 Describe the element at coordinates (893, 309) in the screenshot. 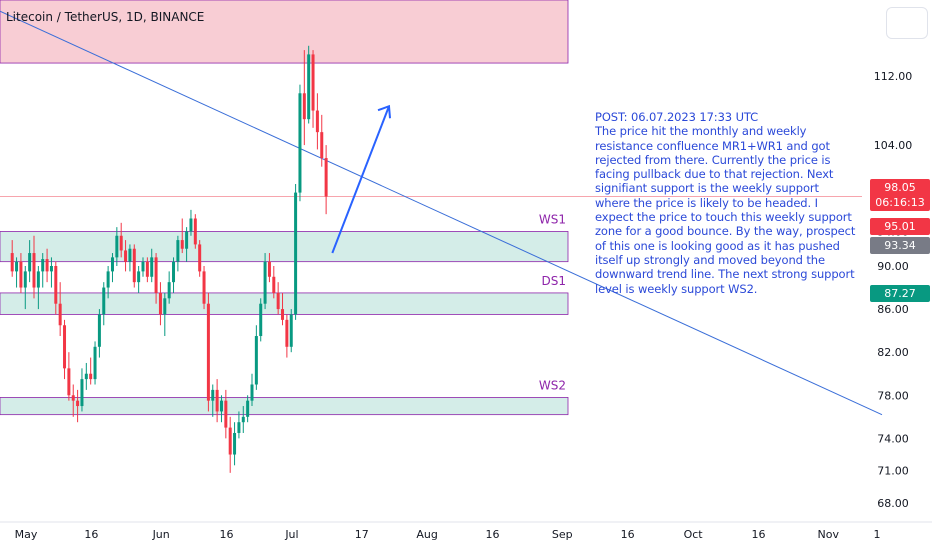

I see `y-tick-label: 86.00` at that location.